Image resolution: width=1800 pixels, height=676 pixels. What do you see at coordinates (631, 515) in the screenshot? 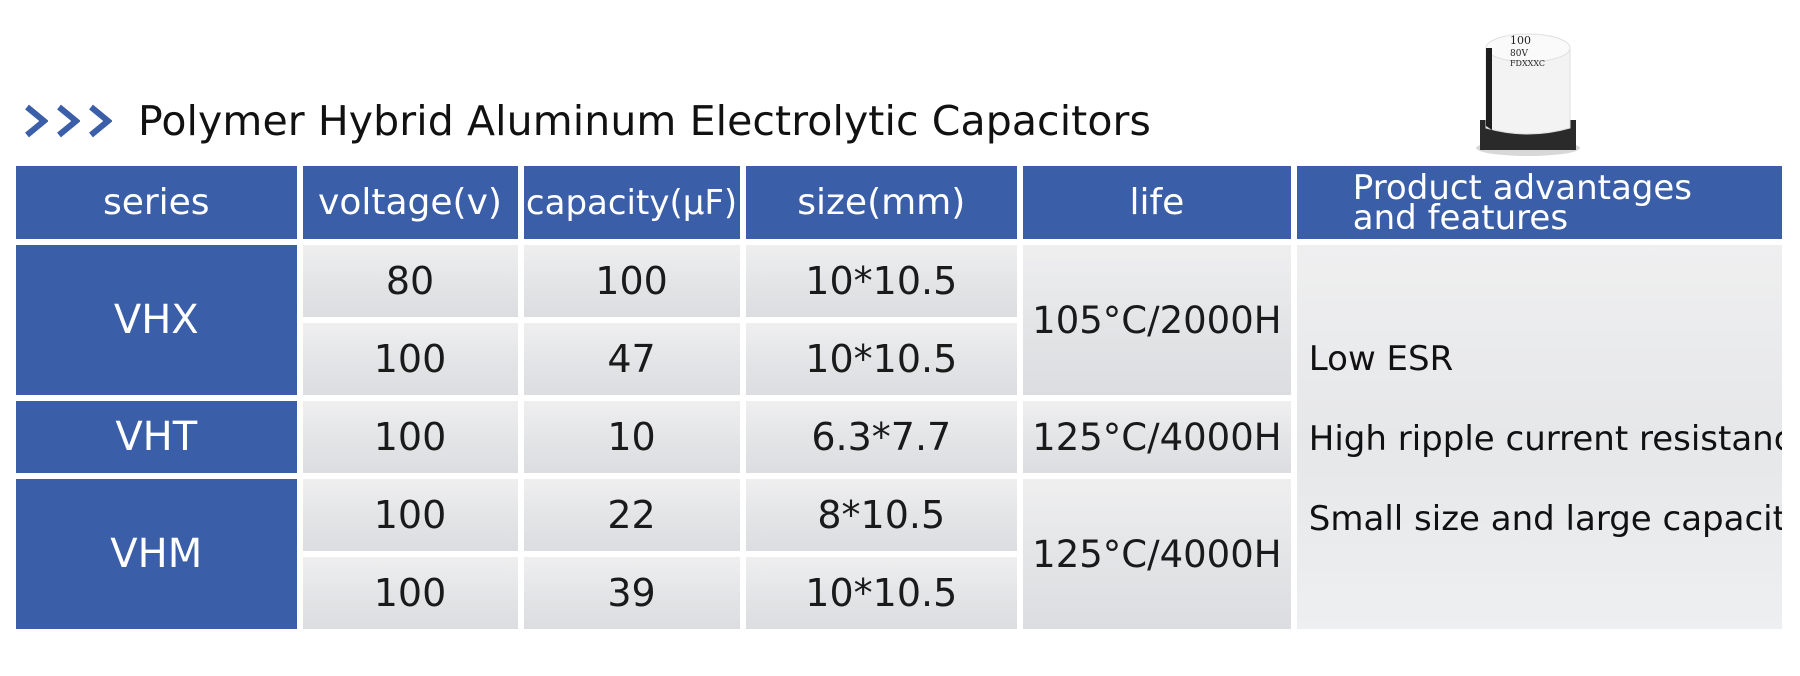
I see `capacity-cell: 22` at bounding box center [631, 515].